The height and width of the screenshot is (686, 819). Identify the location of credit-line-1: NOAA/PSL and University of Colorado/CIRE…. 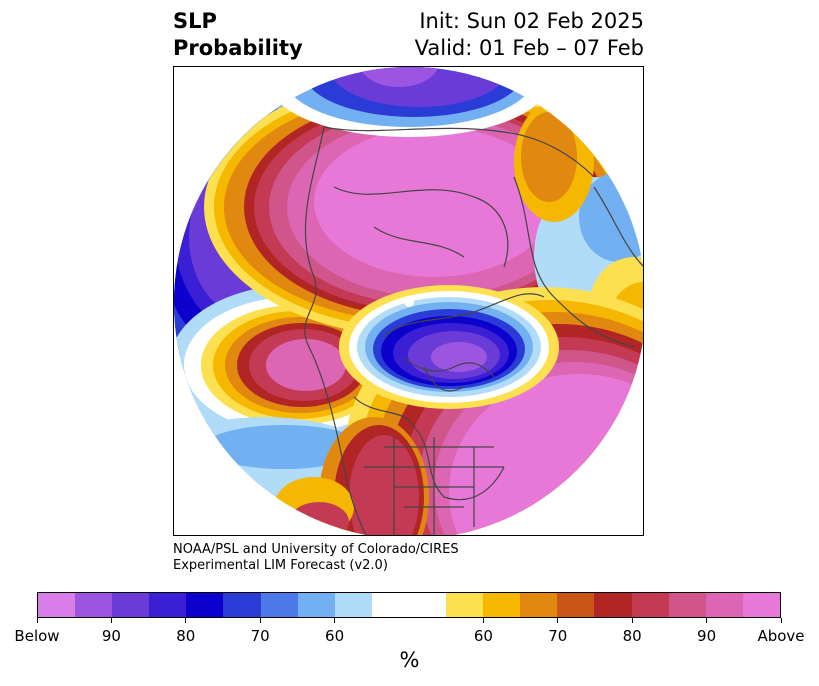
(316, 549).